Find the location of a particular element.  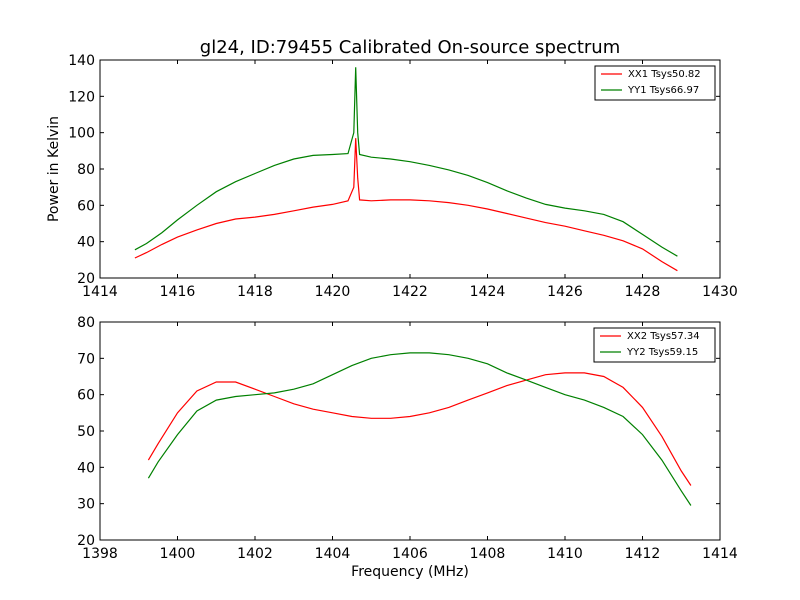

y-axis-label: Power in Kelvin is located at coordinates (54, 169).